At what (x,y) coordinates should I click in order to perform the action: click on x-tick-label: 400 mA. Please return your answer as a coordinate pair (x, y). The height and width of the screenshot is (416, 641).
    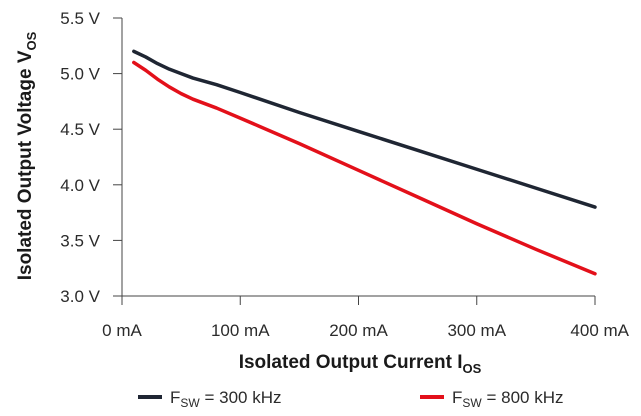
    Looking at the image, I should click on (599, 330).